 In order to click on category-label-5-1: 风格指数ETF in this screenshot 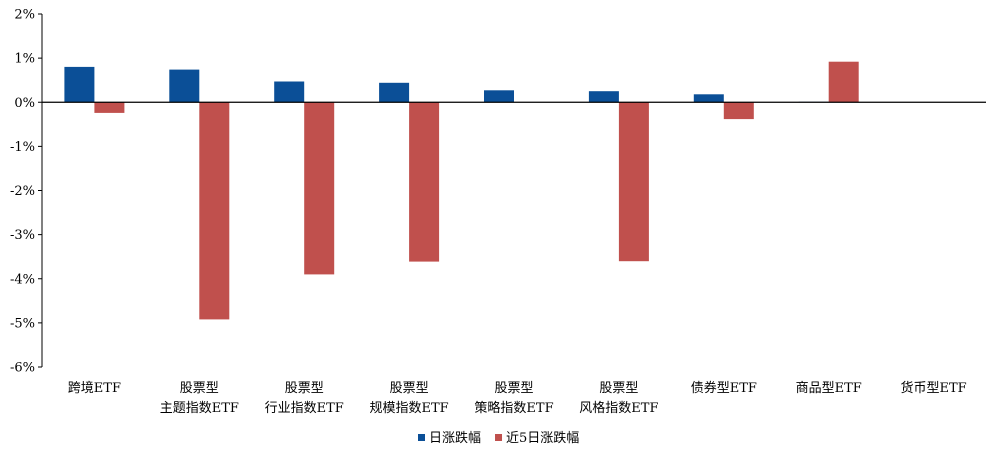, I will do `click(618, 408)`.